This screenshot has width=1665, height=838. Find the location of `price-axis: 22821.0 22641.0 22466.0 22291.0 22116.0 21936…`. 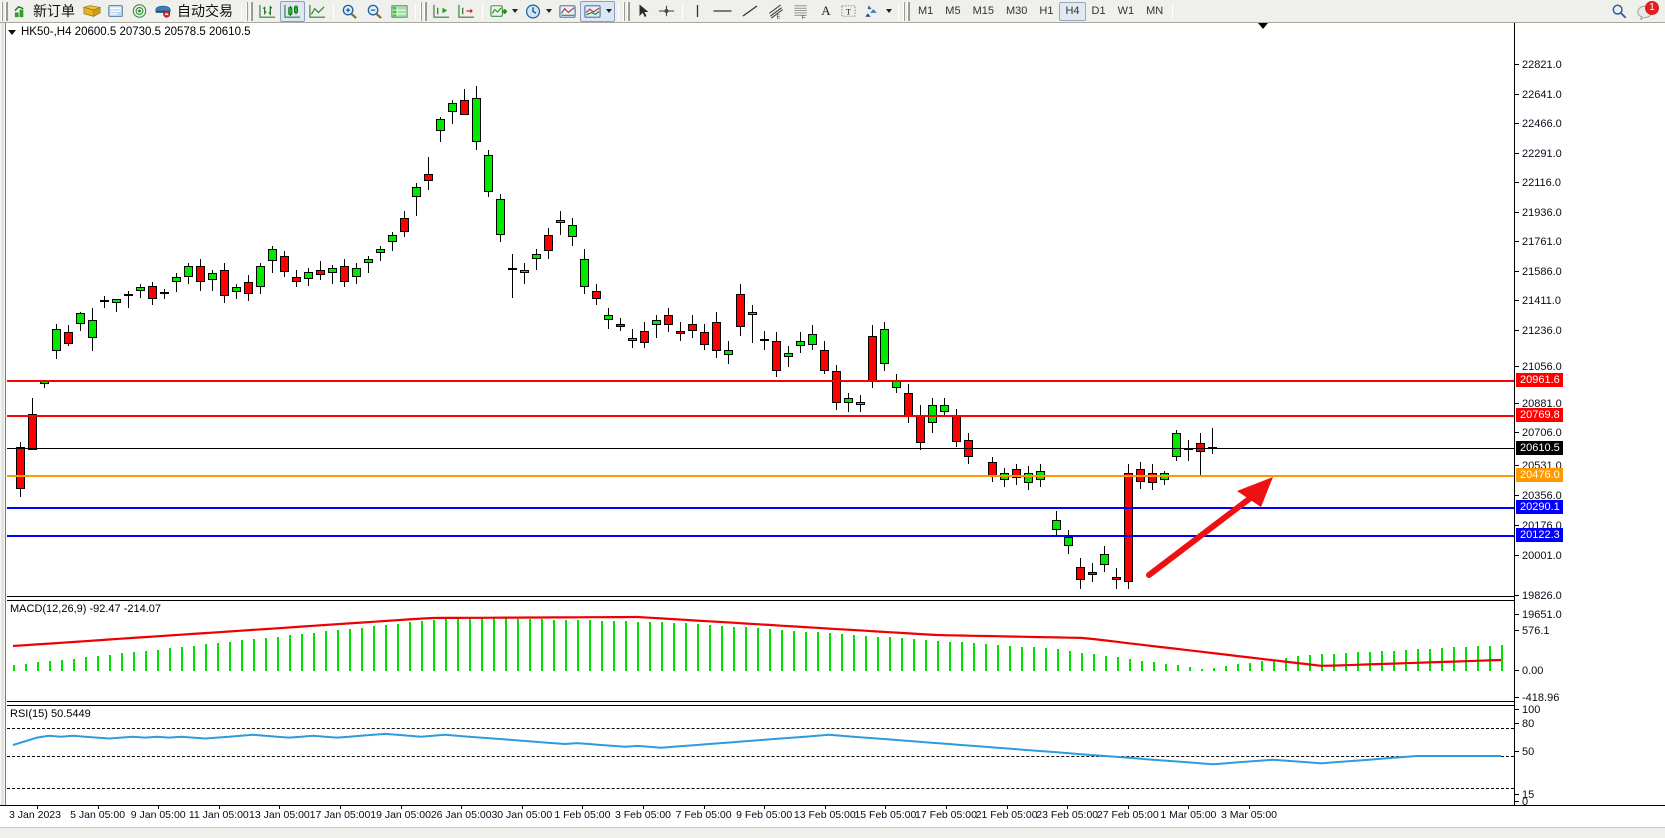

price-axis: 22821.0 22641.0 22466.0 22291.0 22116.0 21936… is located at coordinates (1589, 425).